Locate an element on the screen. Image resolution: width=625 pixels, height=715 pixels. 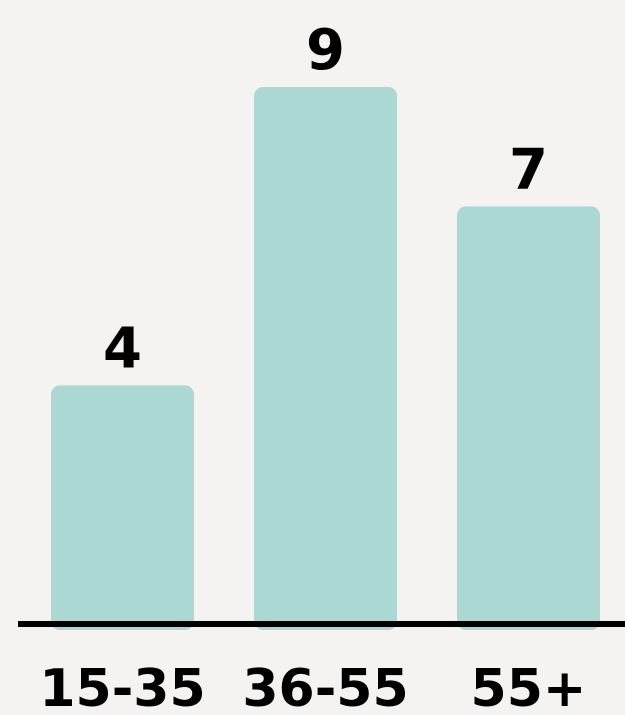
bar-55+ is located at coordinates (528, 418).